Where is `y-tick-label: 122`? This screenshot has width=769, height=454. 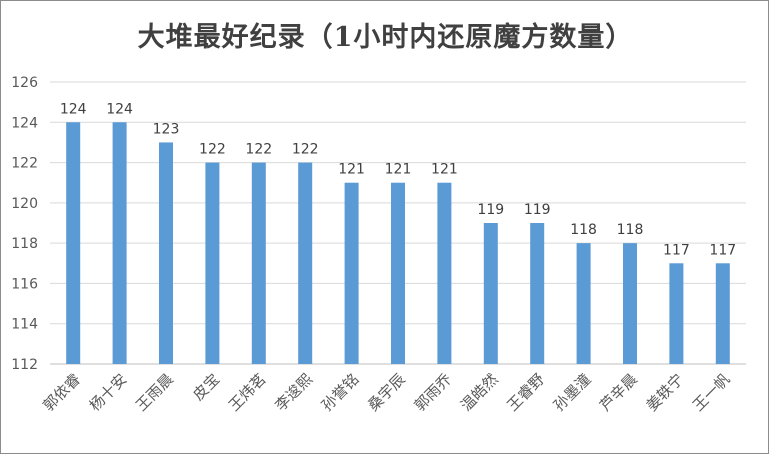
y-tick-label: 122 is located at coordinates (24, 164).